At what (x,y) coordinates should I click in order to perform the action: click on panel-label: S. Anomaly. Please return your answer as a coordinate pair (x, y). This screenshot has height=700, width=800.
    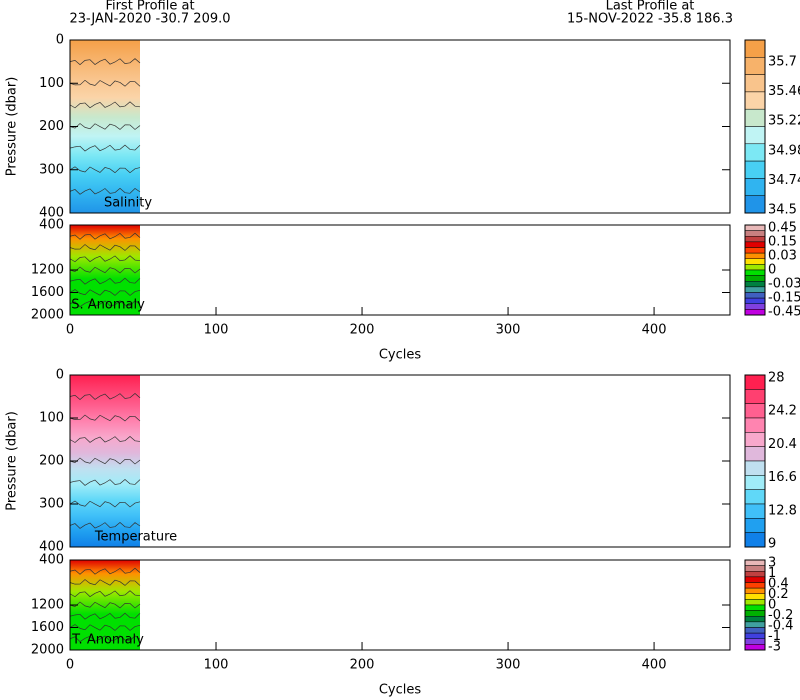
    Looking at the image, I should click on (108, 305).